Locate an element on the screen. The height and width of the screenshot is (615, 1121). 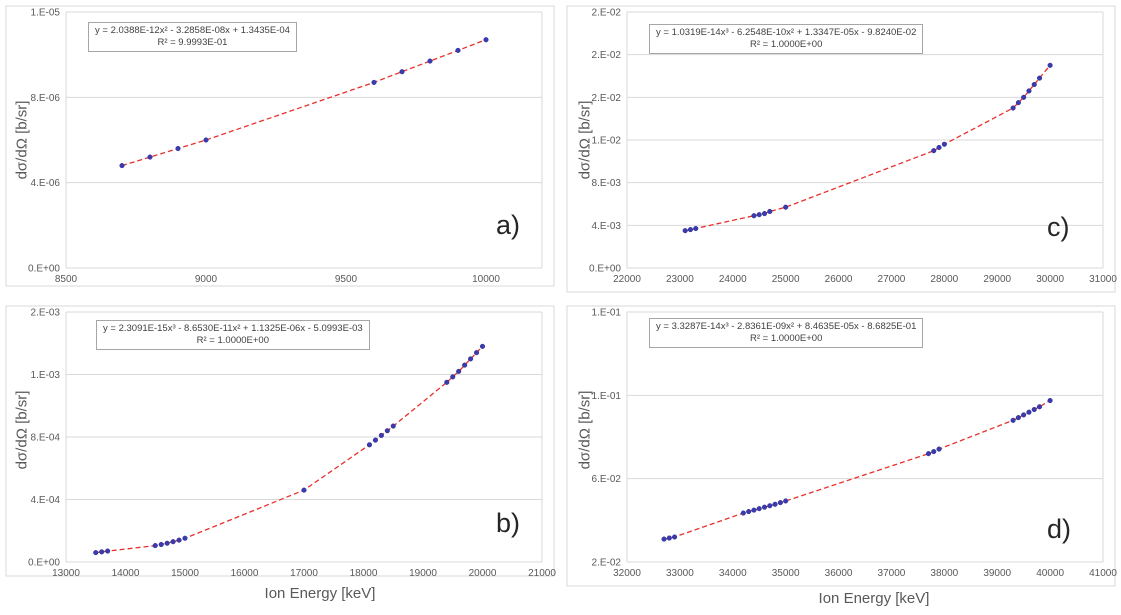
chart-b-ytick-label: 0.E+00 is located at coordinates (44, 563).